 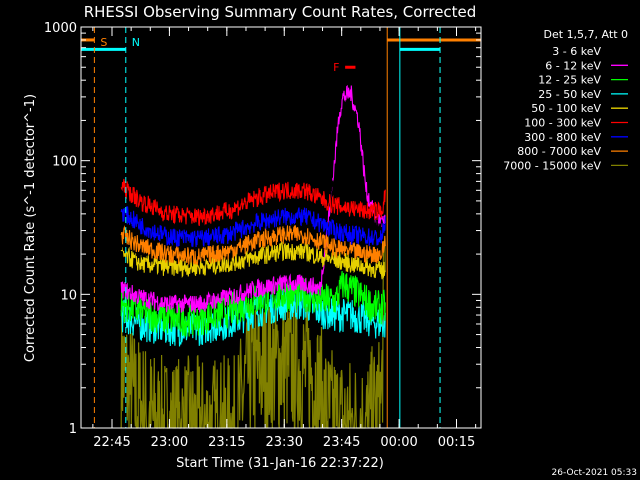 What do you see at coordinates (336, 67) in the screenshot?
I see `flare-marker-label: F` at bounding box center [336, 67].